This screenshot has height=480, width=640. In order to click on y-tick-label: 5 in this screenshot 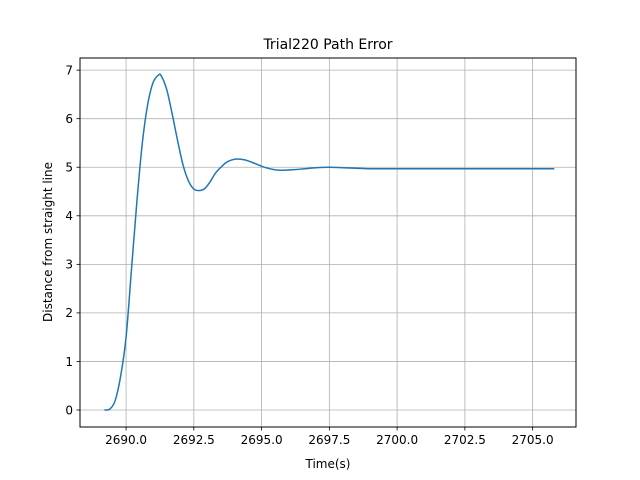, I will do `click(69, 168)`.